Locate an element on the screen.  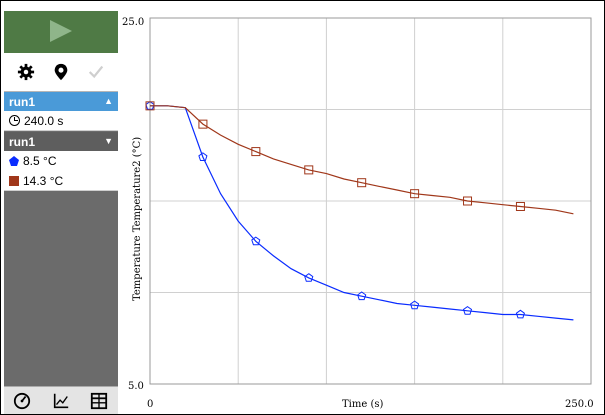
x-axis-label: Time (s) is located at coordinates (362, 404).